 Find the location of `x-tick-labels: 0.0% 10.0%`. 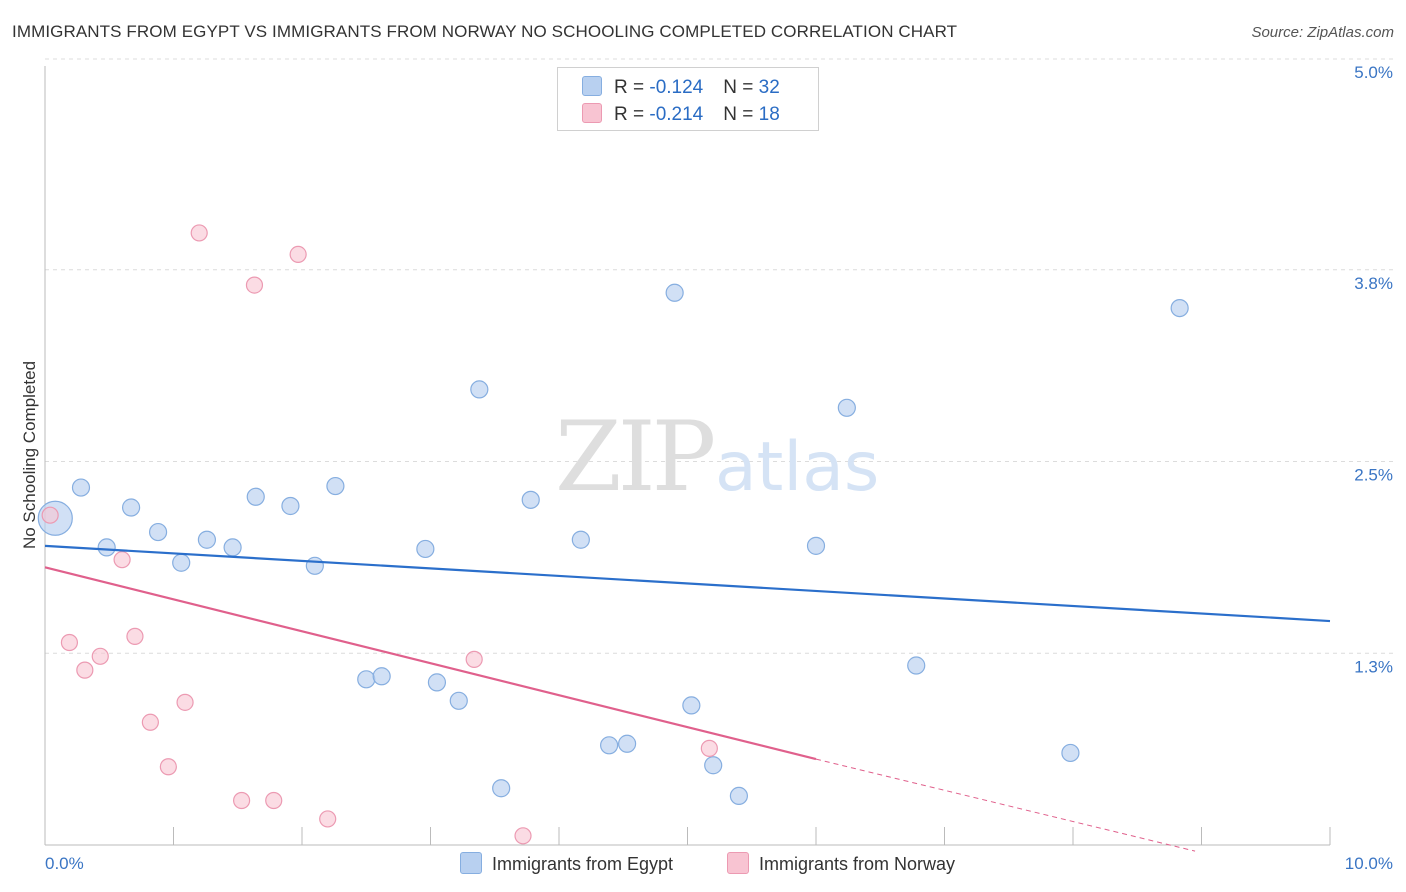

x-tick-labels: 0.0% 10.0% is located at coordinates (719, 863).